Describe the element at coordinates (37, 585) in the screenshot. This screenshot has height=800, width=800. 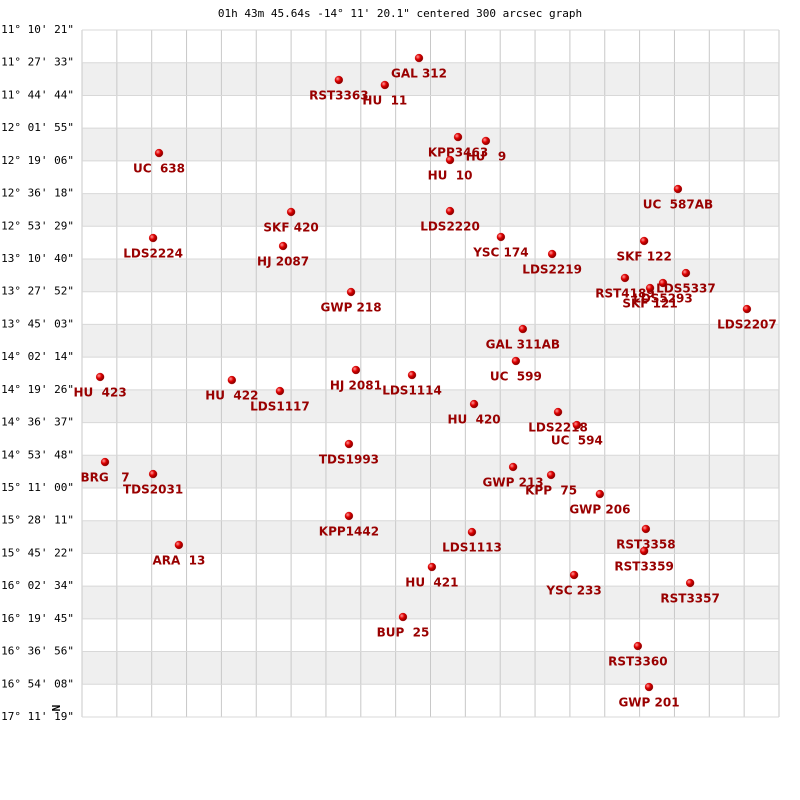
I see `y-tick-label: -16° 02' 34"` at that location.